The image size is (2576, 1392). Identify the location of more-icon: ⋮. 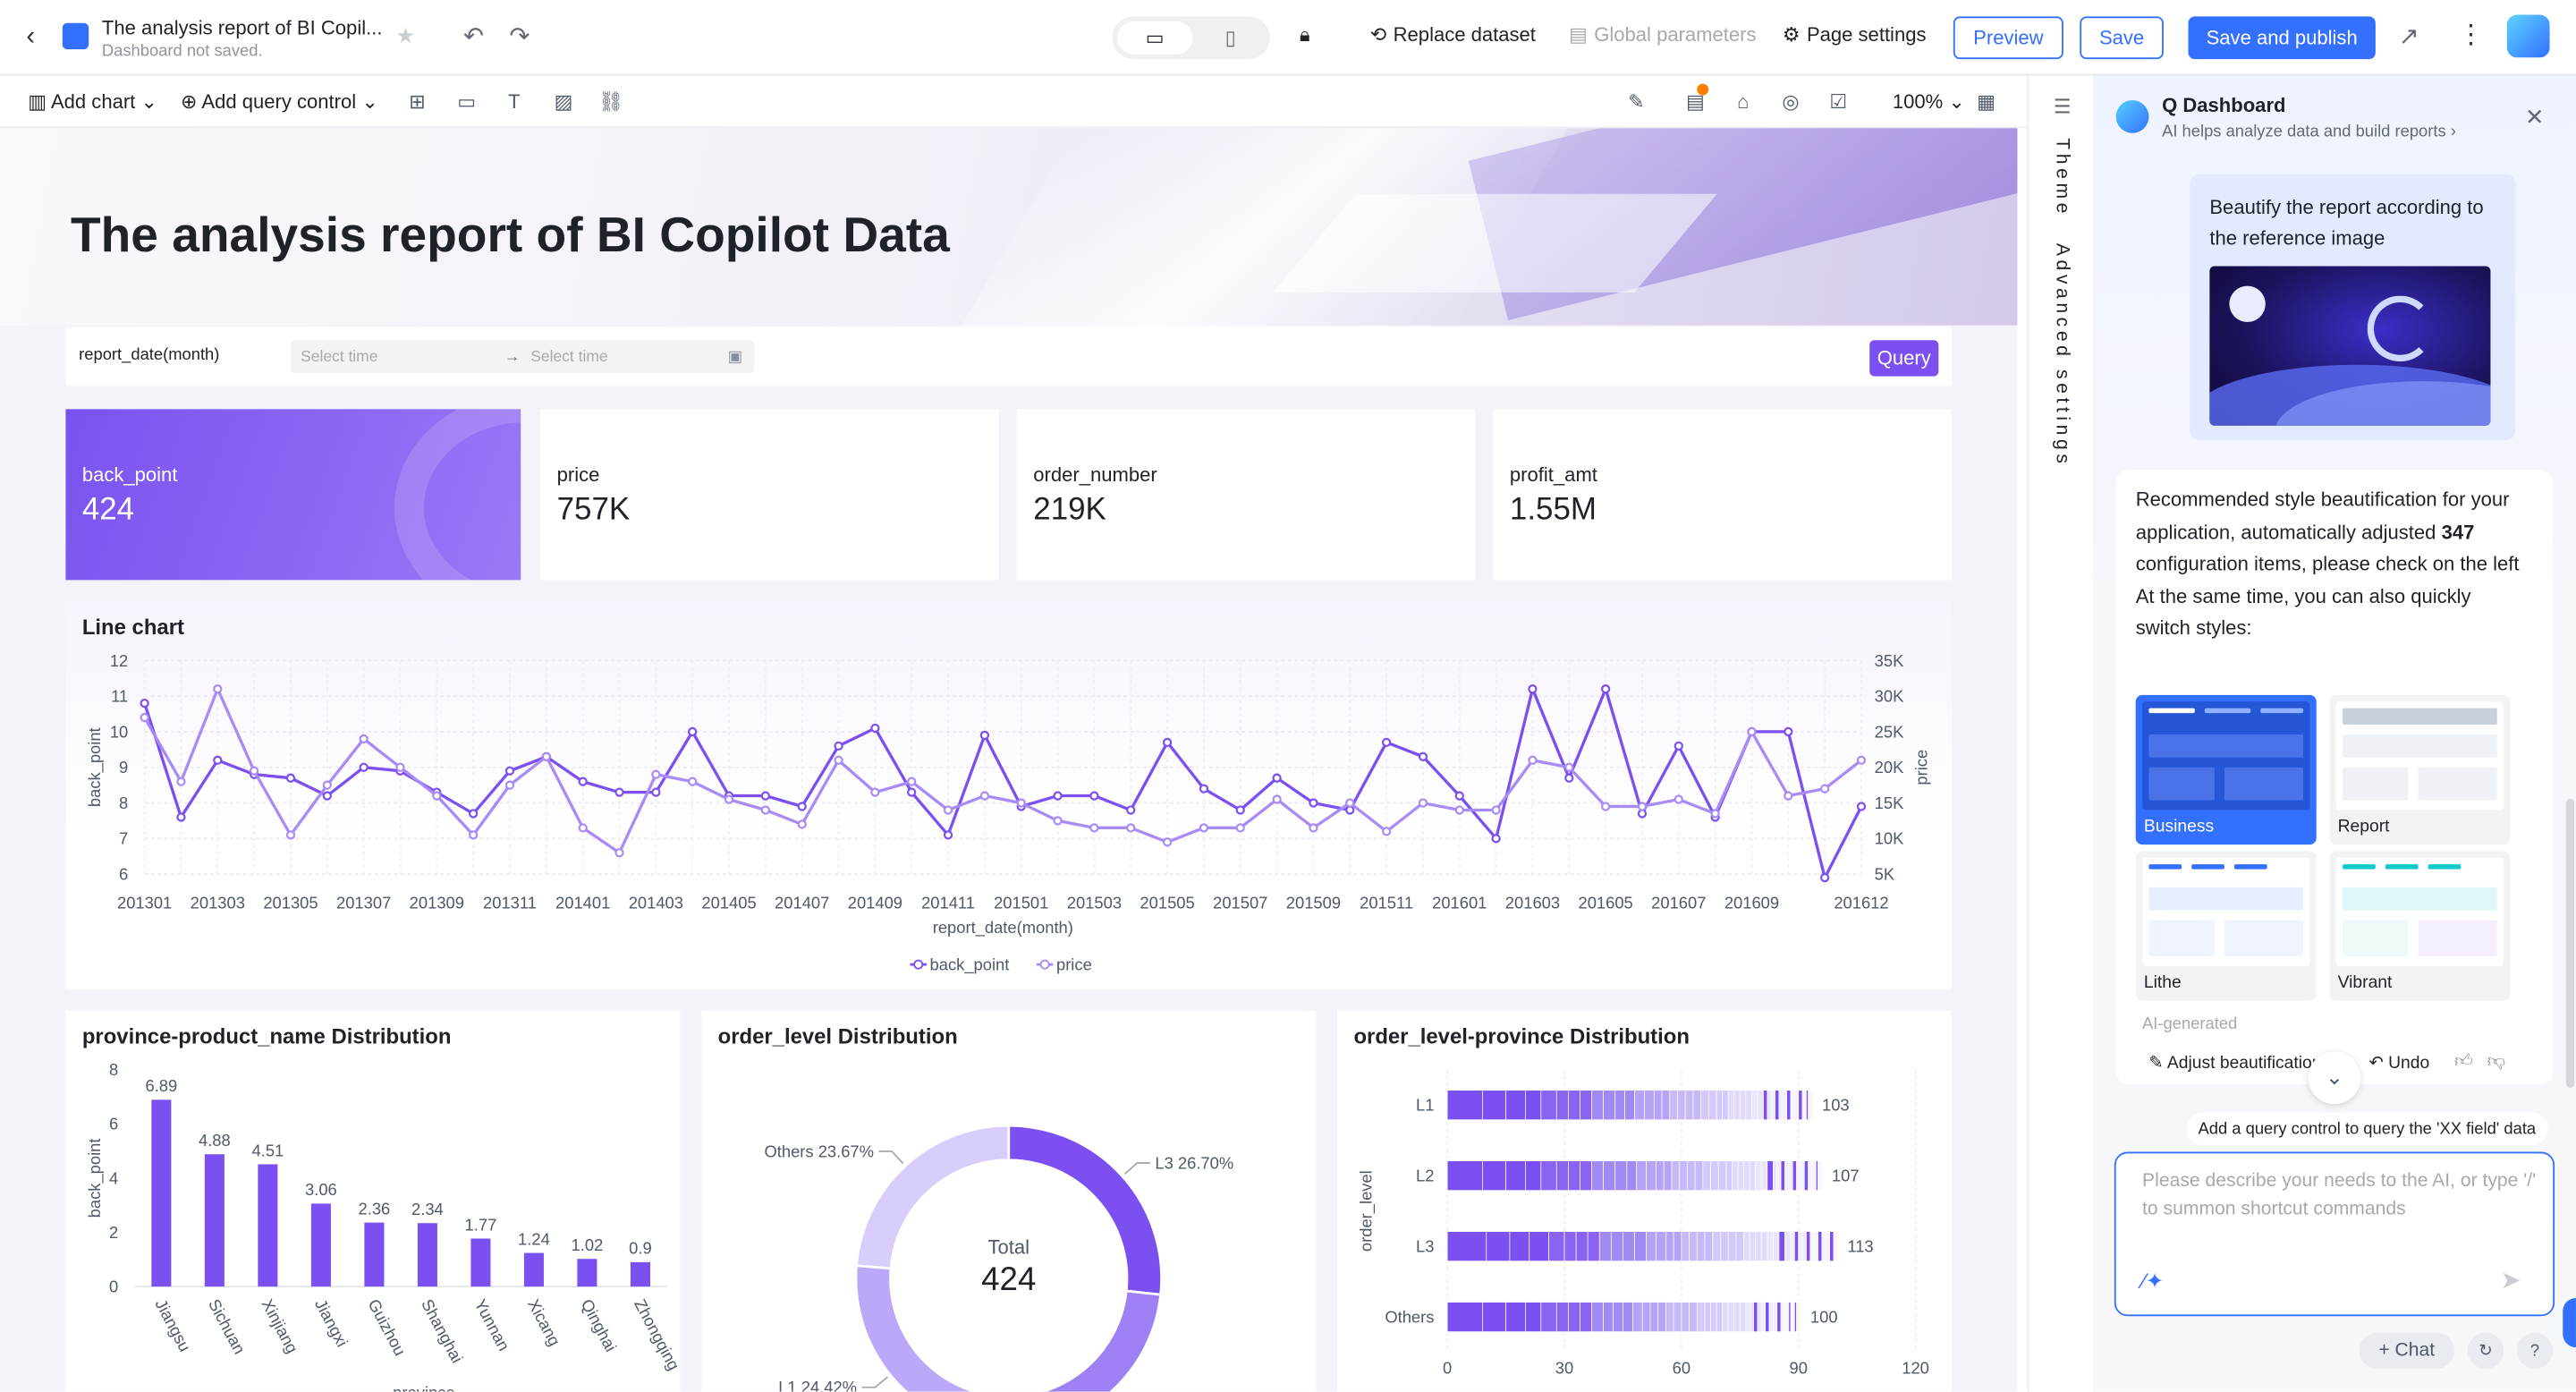
(2471, 35).